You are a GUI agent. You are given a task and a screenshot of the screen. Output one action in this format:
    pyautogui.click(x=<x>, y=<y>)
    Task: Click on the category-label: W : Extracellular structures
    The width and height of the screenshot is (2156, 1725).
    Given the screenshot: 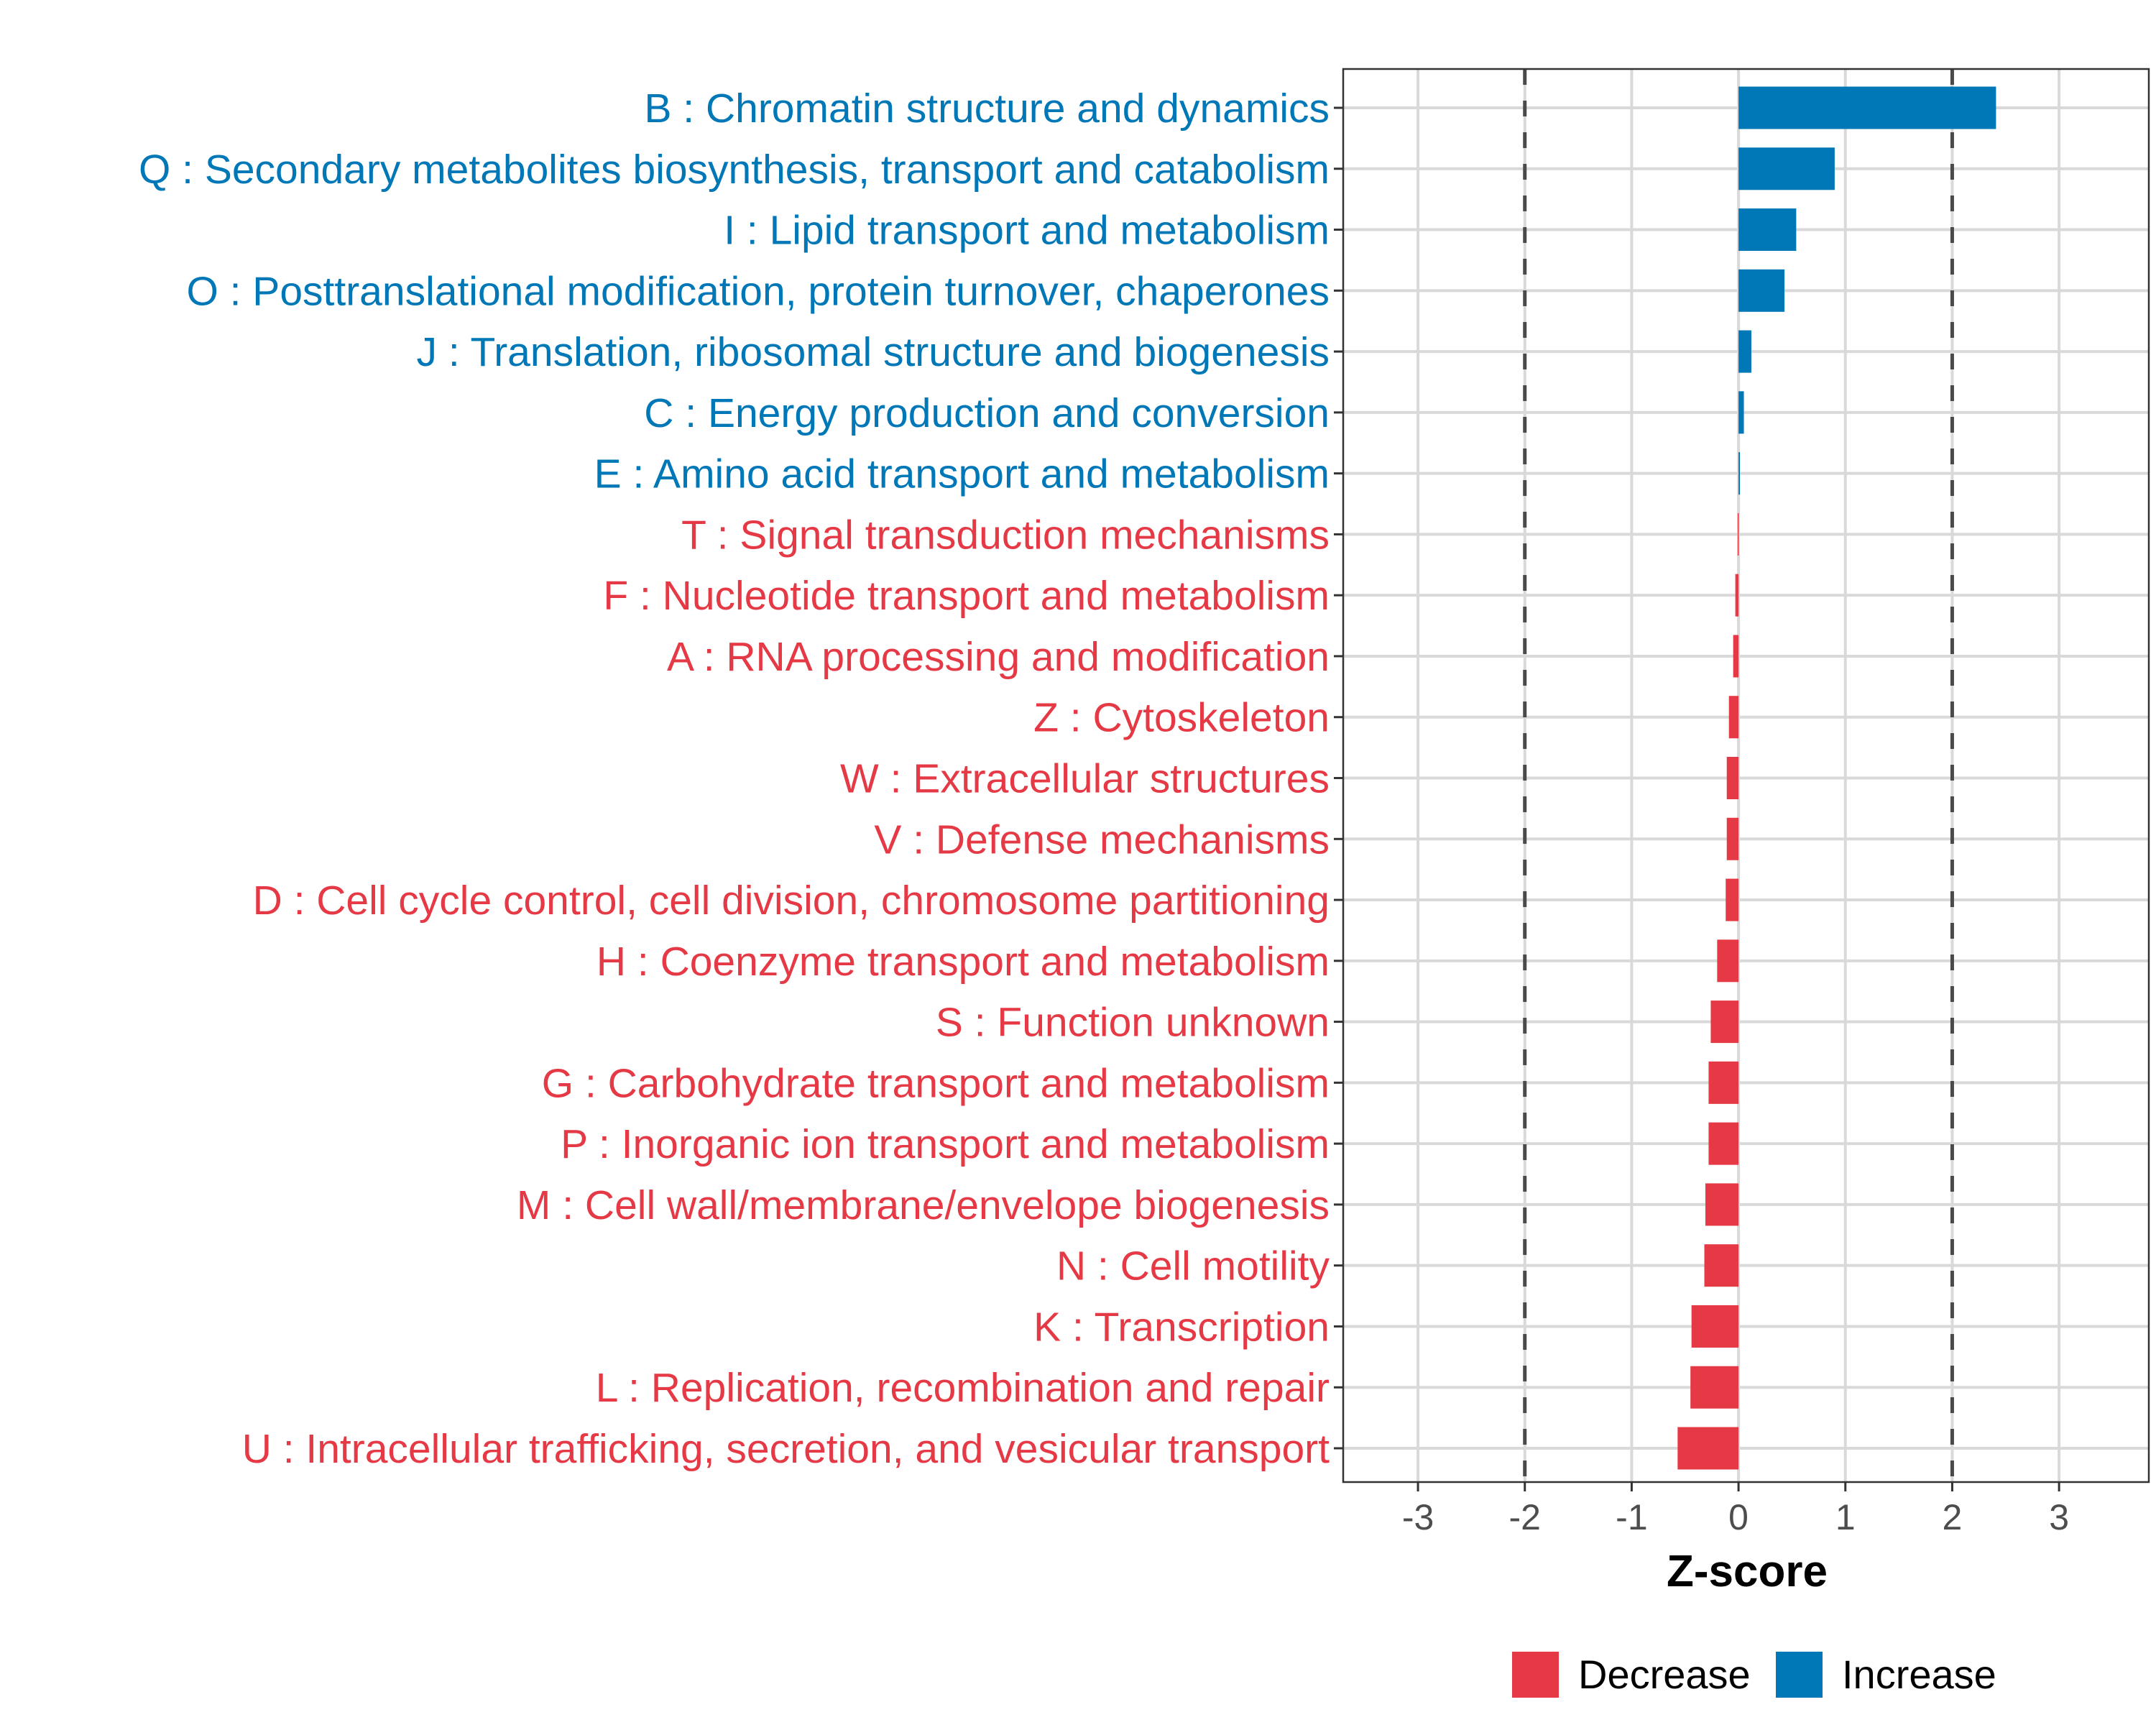 What is the action you would take?
    pyautogui.click(x=1085, y=779)
    